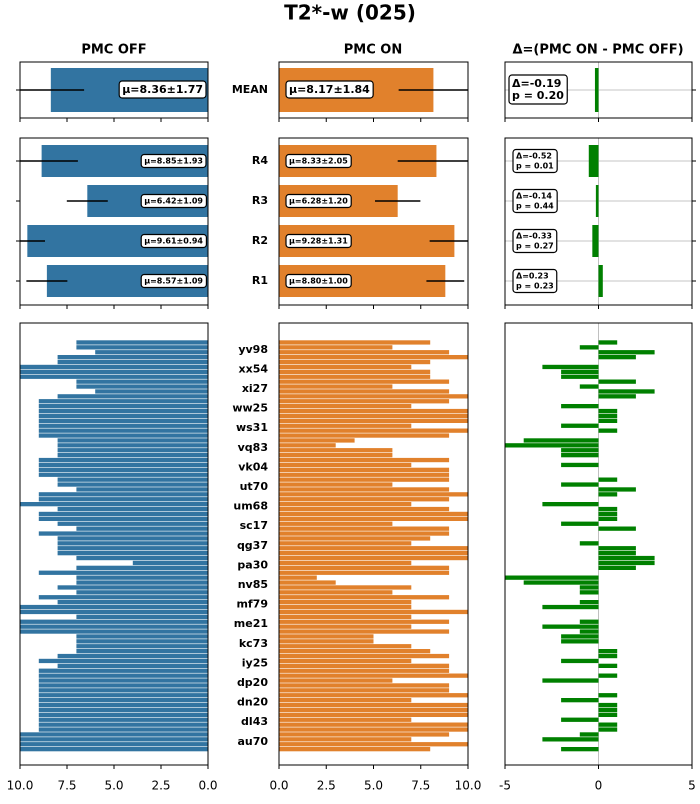  I want to click on x-tick-label: -5, so click(505, 786).